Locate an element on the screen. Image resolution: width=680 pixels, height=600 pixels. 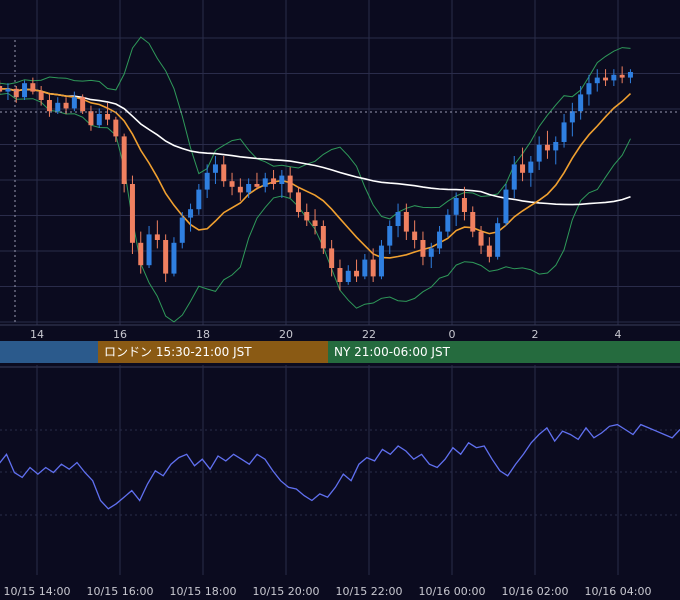
x-tick-label: 10/15 14:00 is located at coordinates (37, 591).